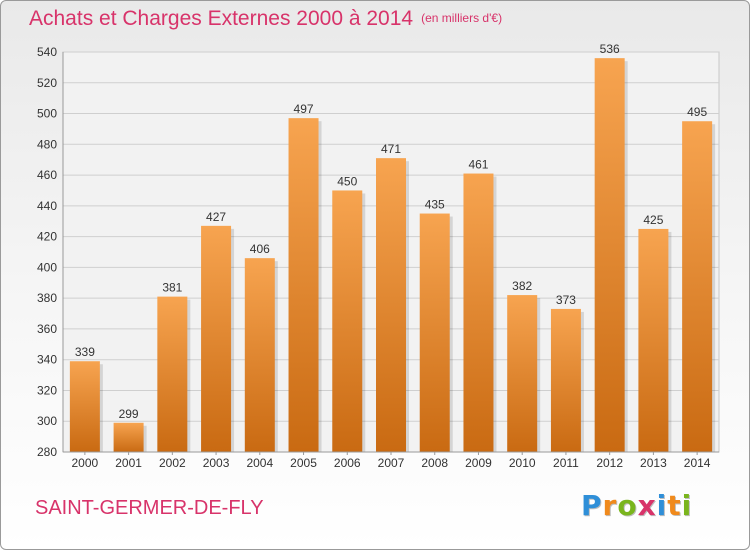 This screenshot has height=550, width=750. I want to click on bar-value-label: 425, so click(653, 220).